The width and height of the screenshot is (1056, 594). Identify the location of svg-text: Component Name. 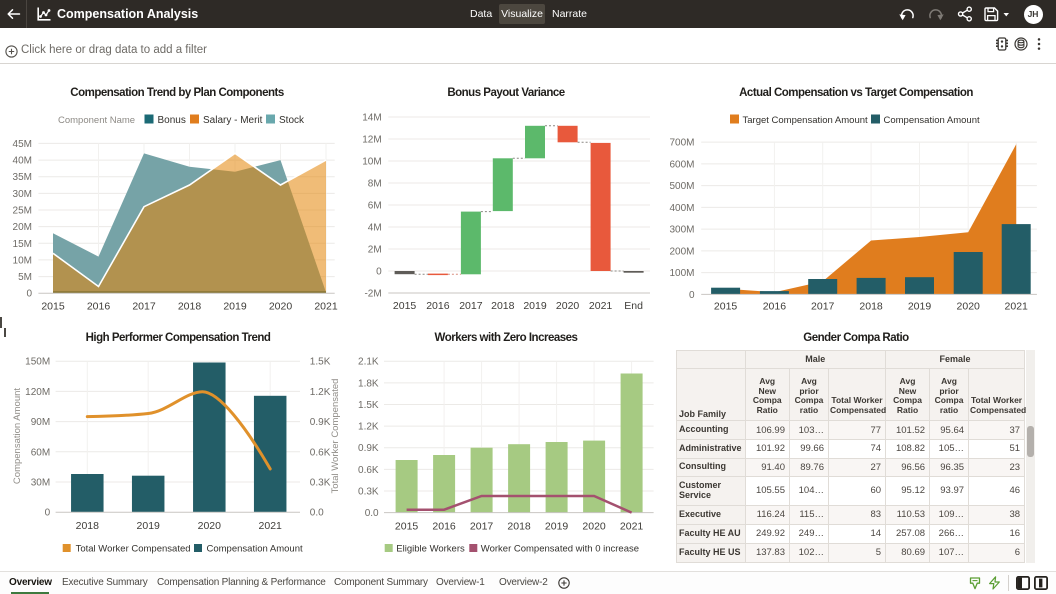
(96, 120).